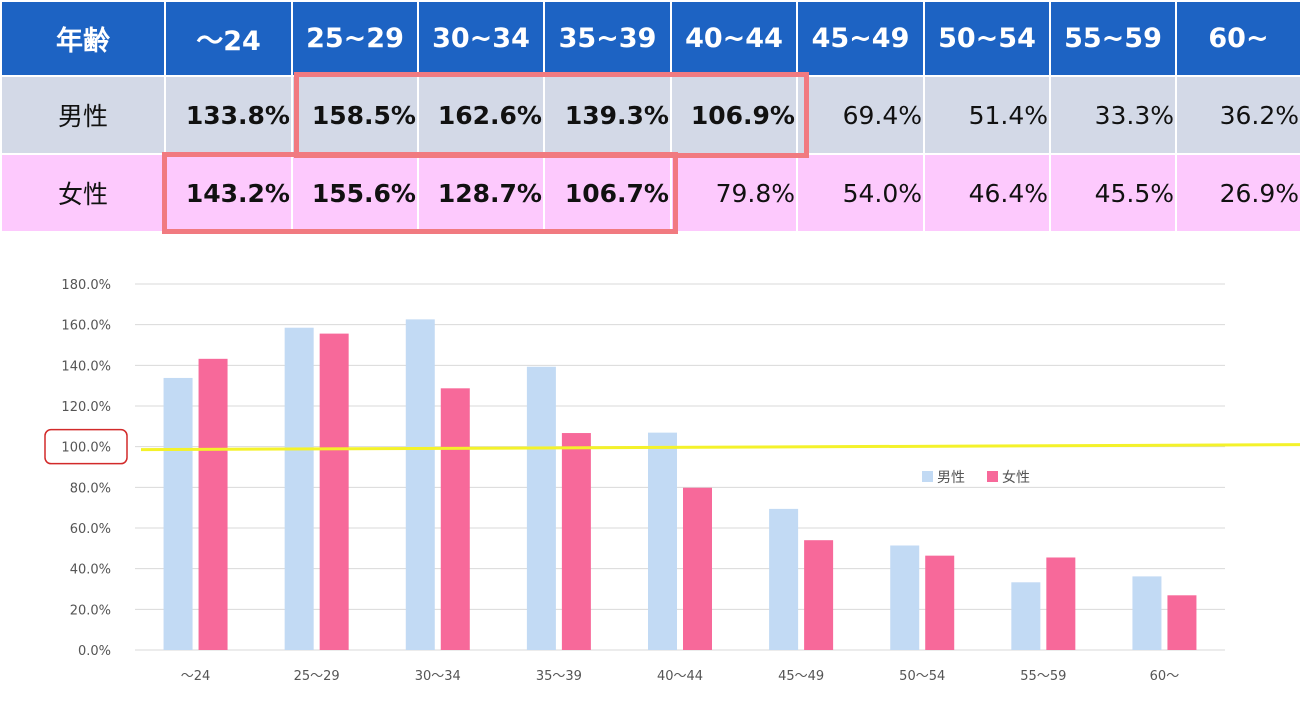 The image size is (1300, 709). Describe the element at coordinates (355, 193) in the screenshot. I see `table-cell: 155.6%` at that location.